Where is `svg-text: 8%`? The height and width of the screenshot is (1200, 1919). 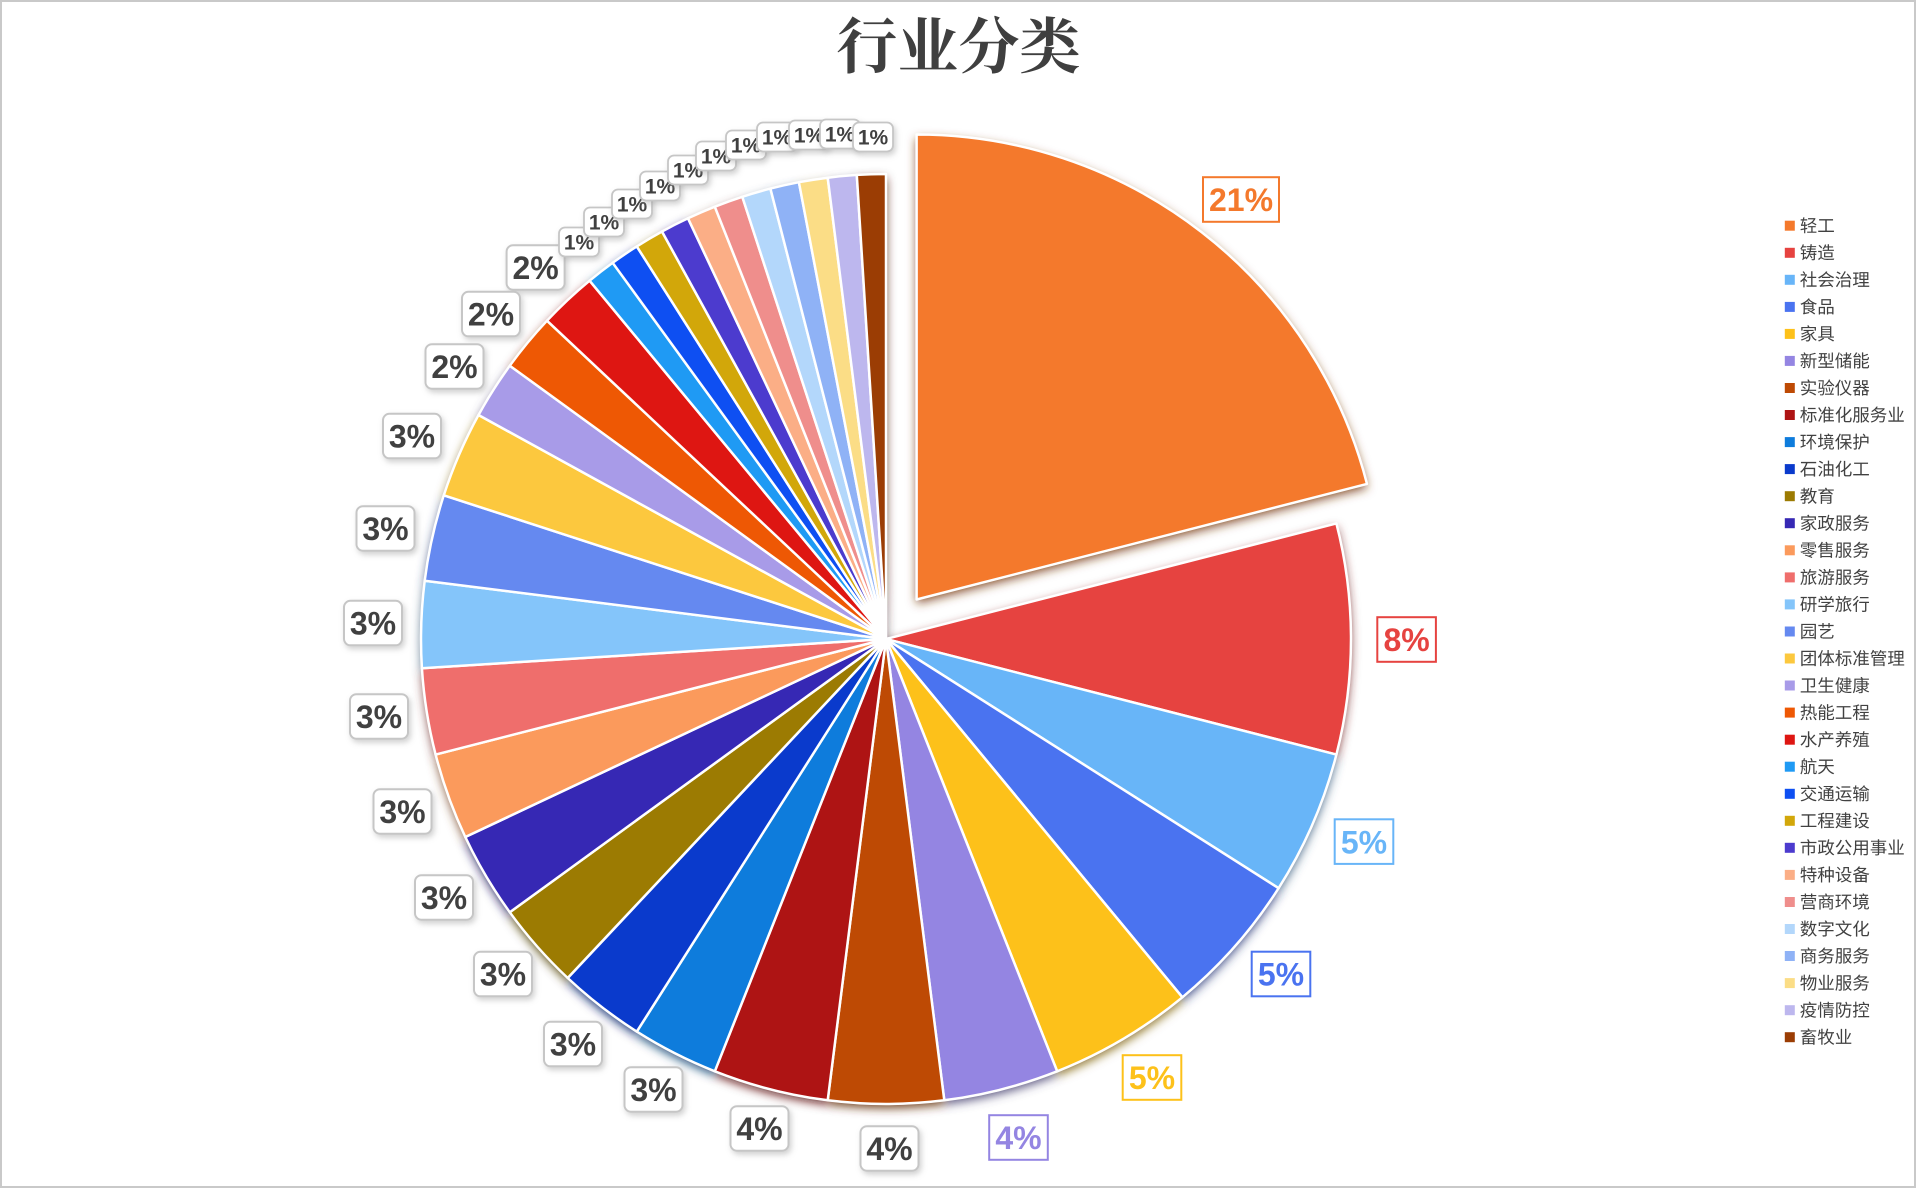
svg-text: 8% is located at coordinates (1406, 640).